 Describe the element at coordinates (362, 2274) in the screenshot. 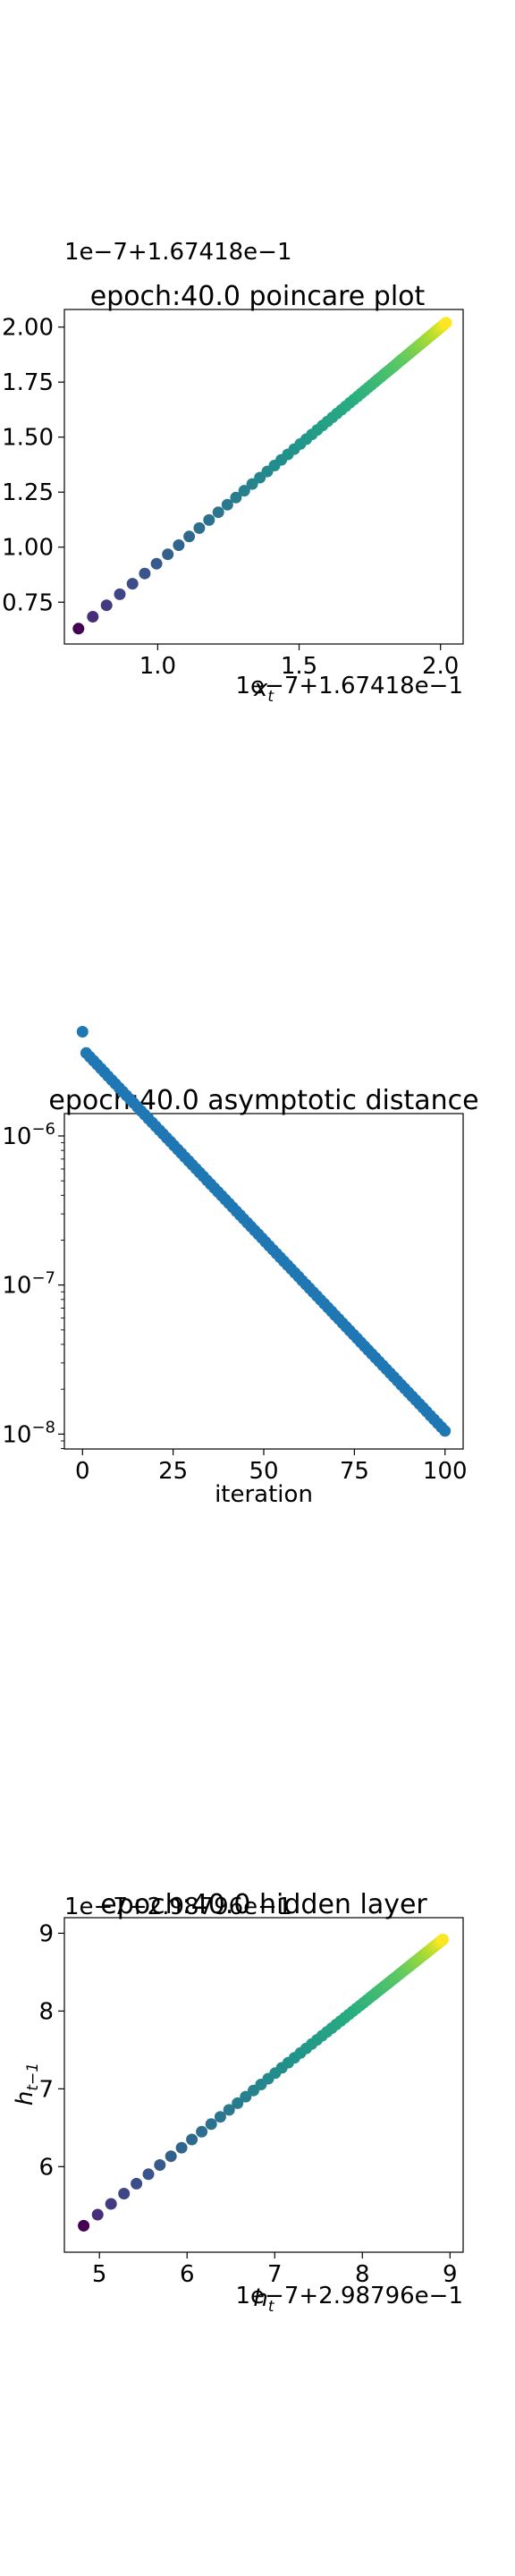

I see `chart3-xtick-label-3: 8` at that location.